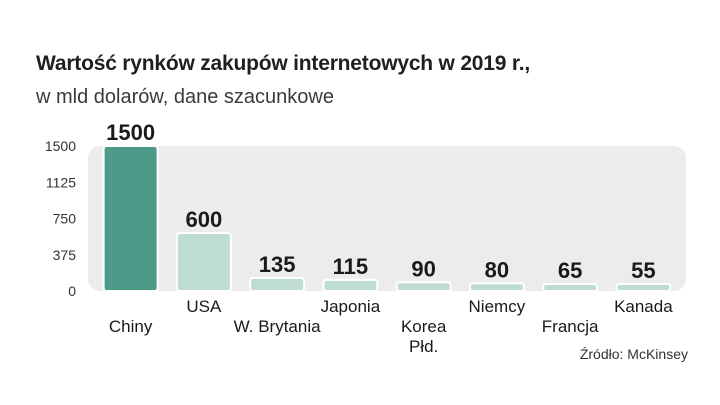 The height and width of the screenshot is (405, 720). I want to click on category-label: Kanada, so click(643, 306).